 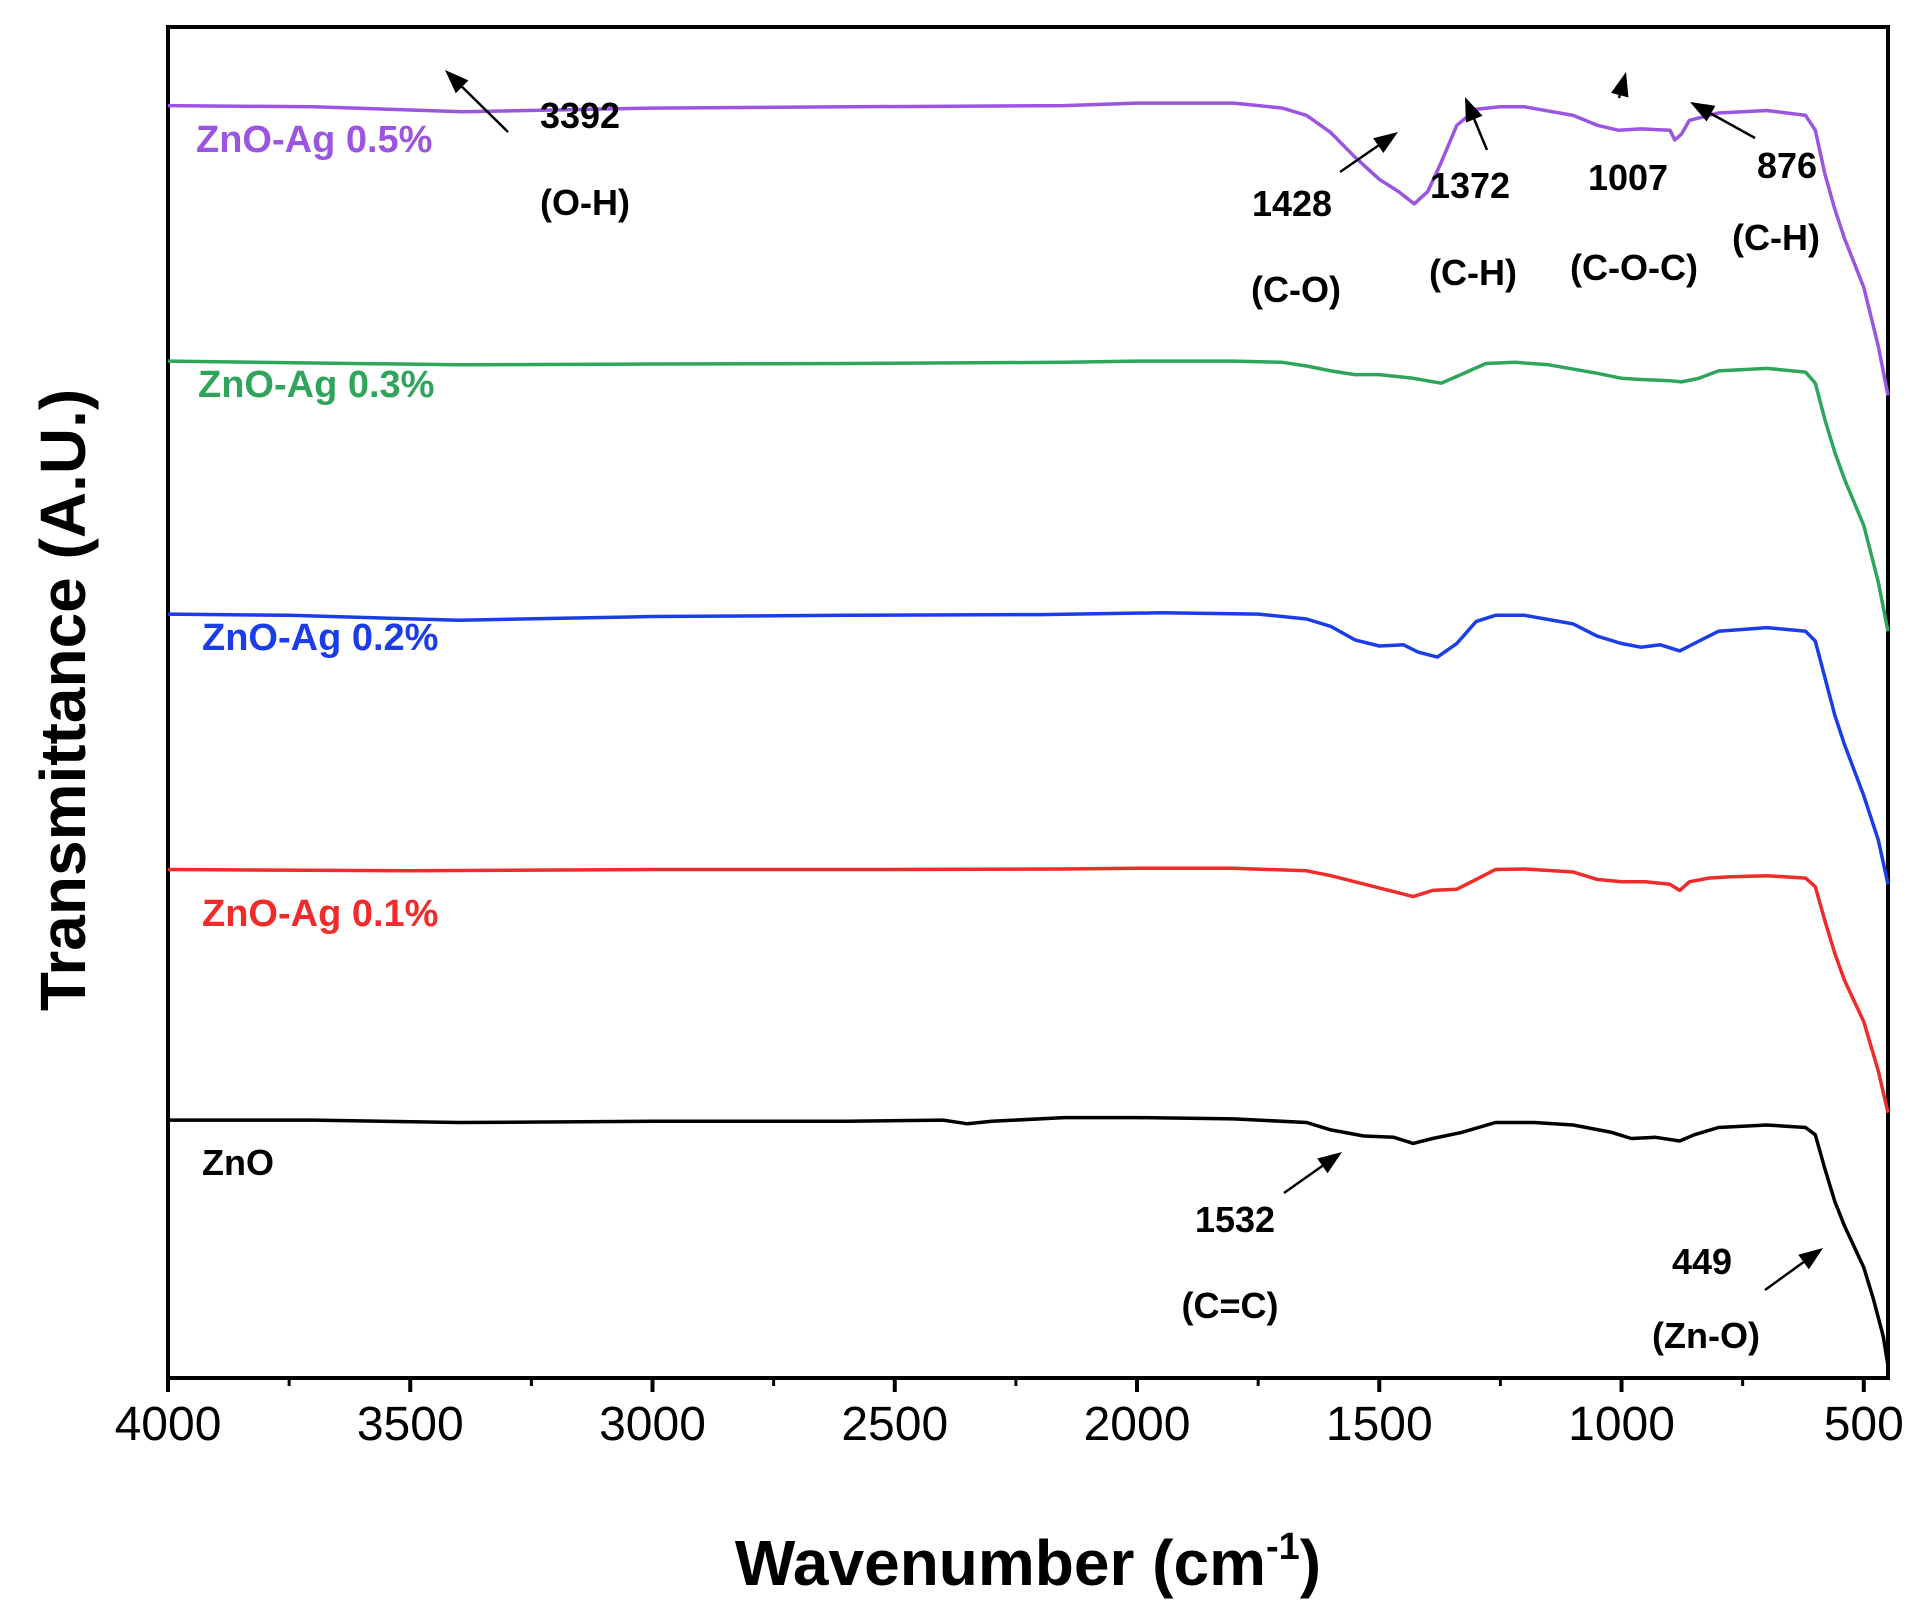 I want to click on x-axis-title: Wavenumber (cm-1), so click(x=1028, y=1562).